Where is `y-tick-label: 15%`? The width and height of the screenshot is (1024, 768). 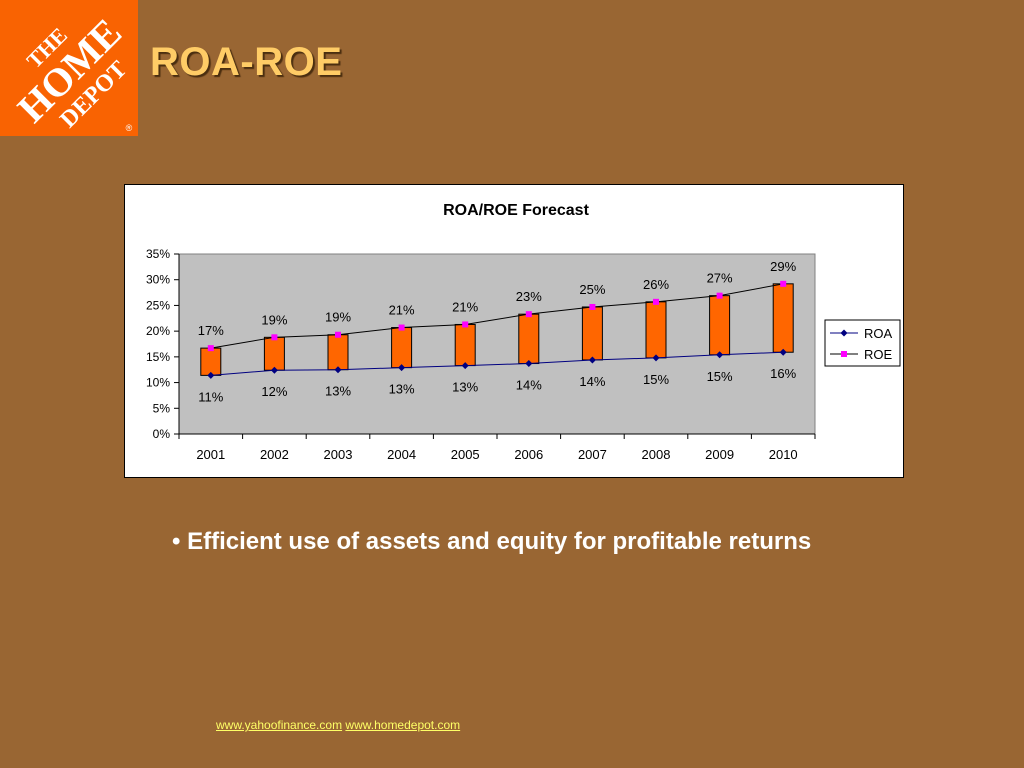 y-tick-label: 15% is located at coordinates (158, 357).